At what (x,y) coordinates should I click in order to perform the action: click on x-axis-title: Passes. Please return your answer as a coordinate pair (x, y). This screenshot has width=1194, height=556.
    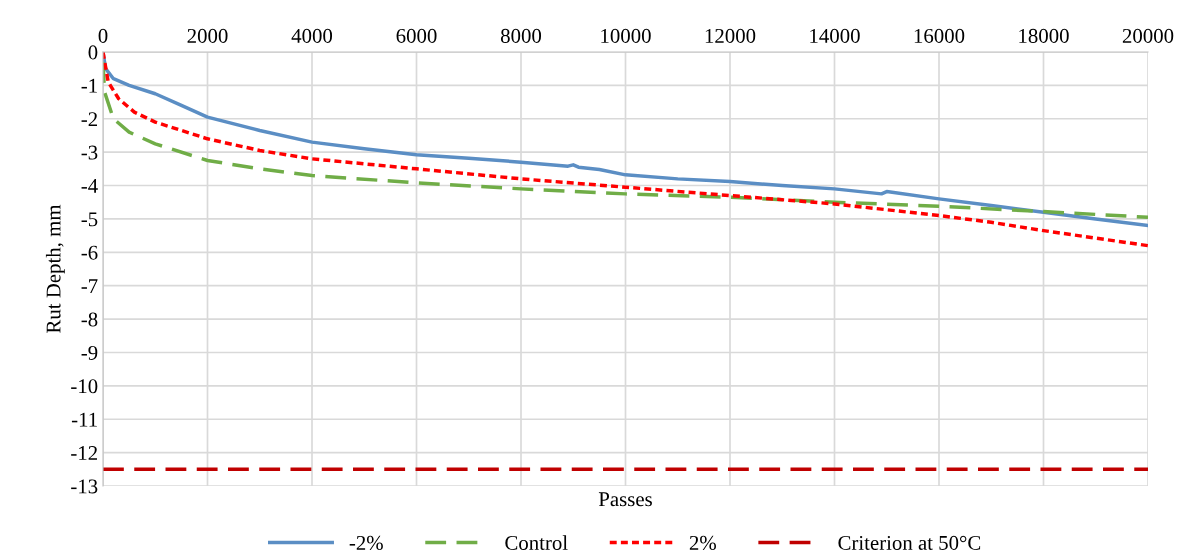
    Looking at the image, I should click on (625, 499).